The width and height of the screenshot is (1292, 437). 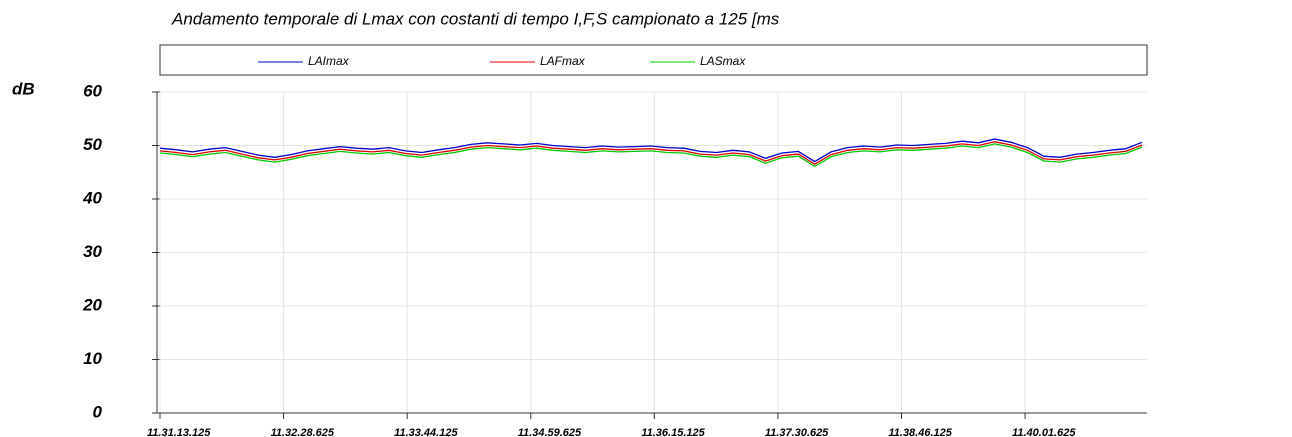 I want to click on x-tick-label: 11.31.13.125, so click(x=179, y=432).